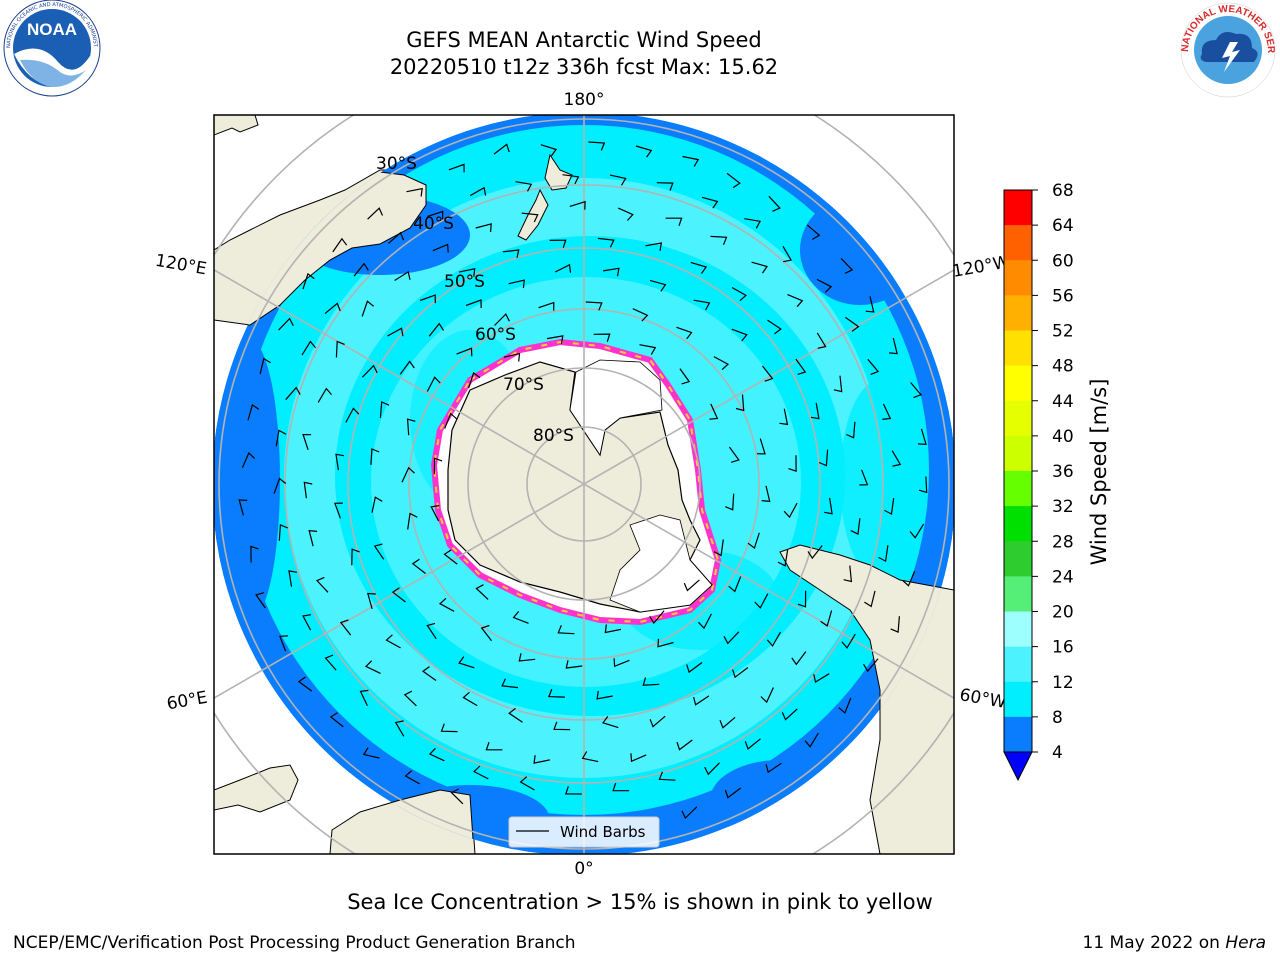  What do you see at coordinates (1057, 718) in the screenshot?
I see `colorbar-tick-label: 8` at bounding box center [1057, 718].